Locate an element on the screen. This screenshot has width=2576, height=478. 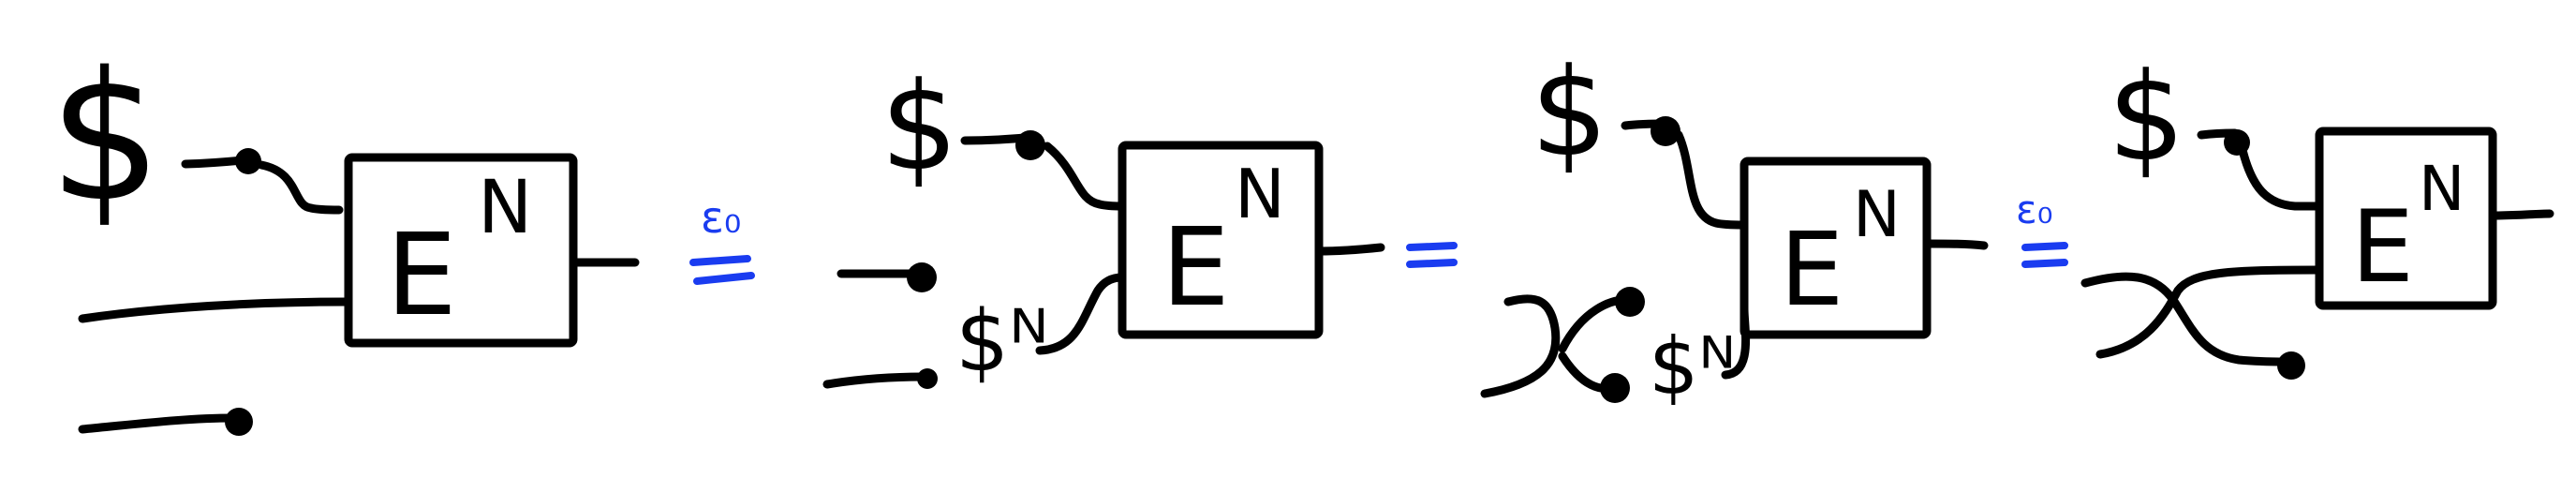
wire-crossing-down is located at coordinates (2185, 319).